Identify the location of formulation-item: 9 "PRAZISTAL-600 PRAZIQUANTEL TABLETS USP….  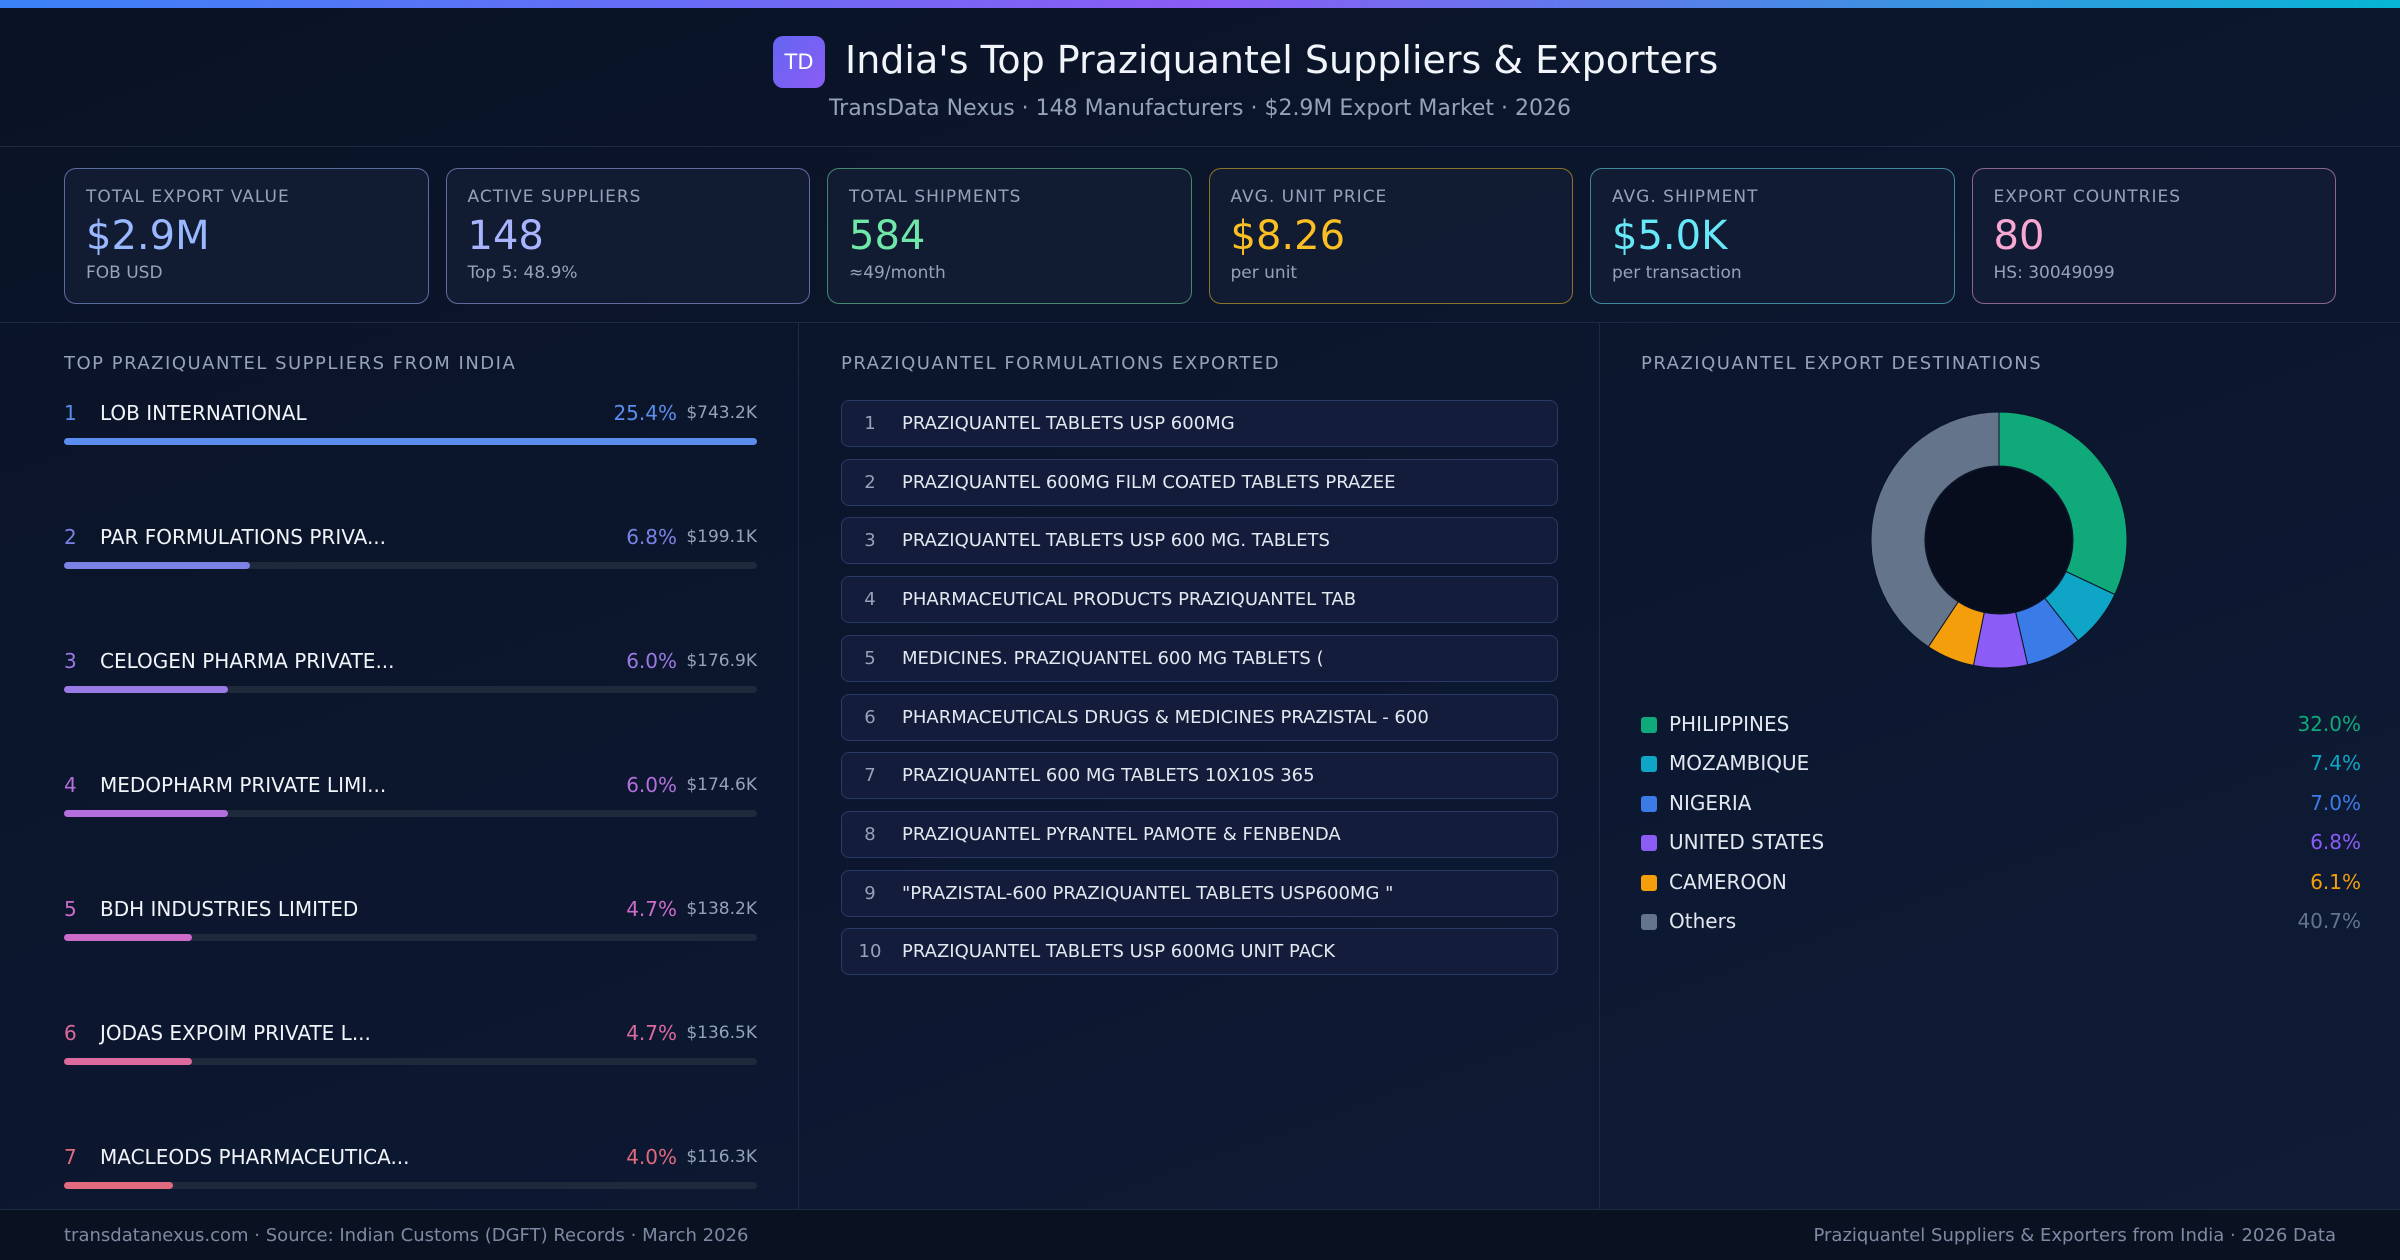
(1199, 893).